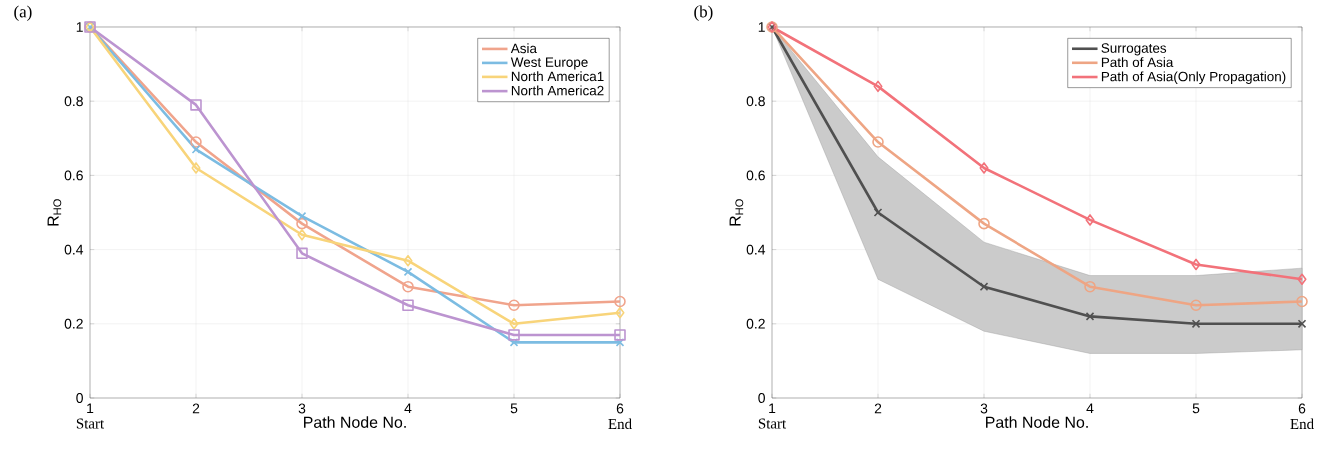 The height and width of the screenshot is (449, 1329). I want to click on legend-label: West Europe, so click(549, 63).